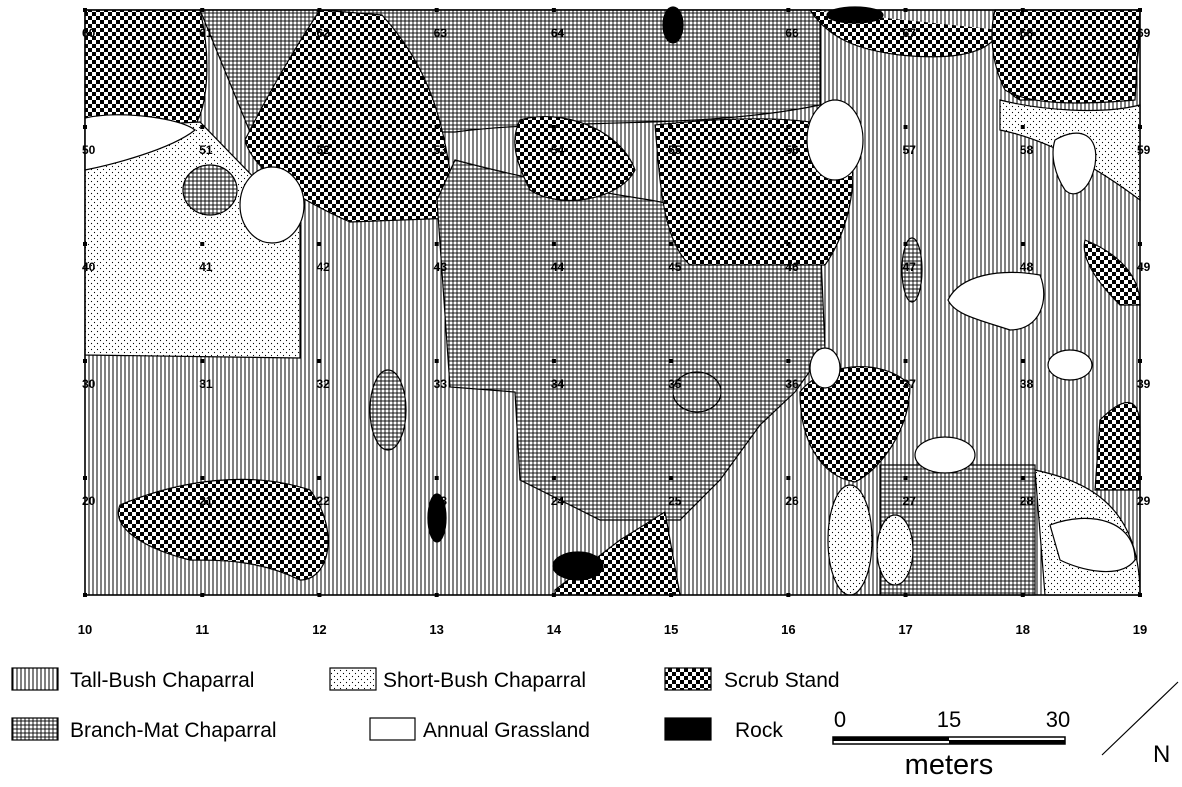 The height and width of the screenshot is (787, 1182). Describe the element at coordinates (675, 501) in the screenshot. I see `grid-label: 25` at that location.